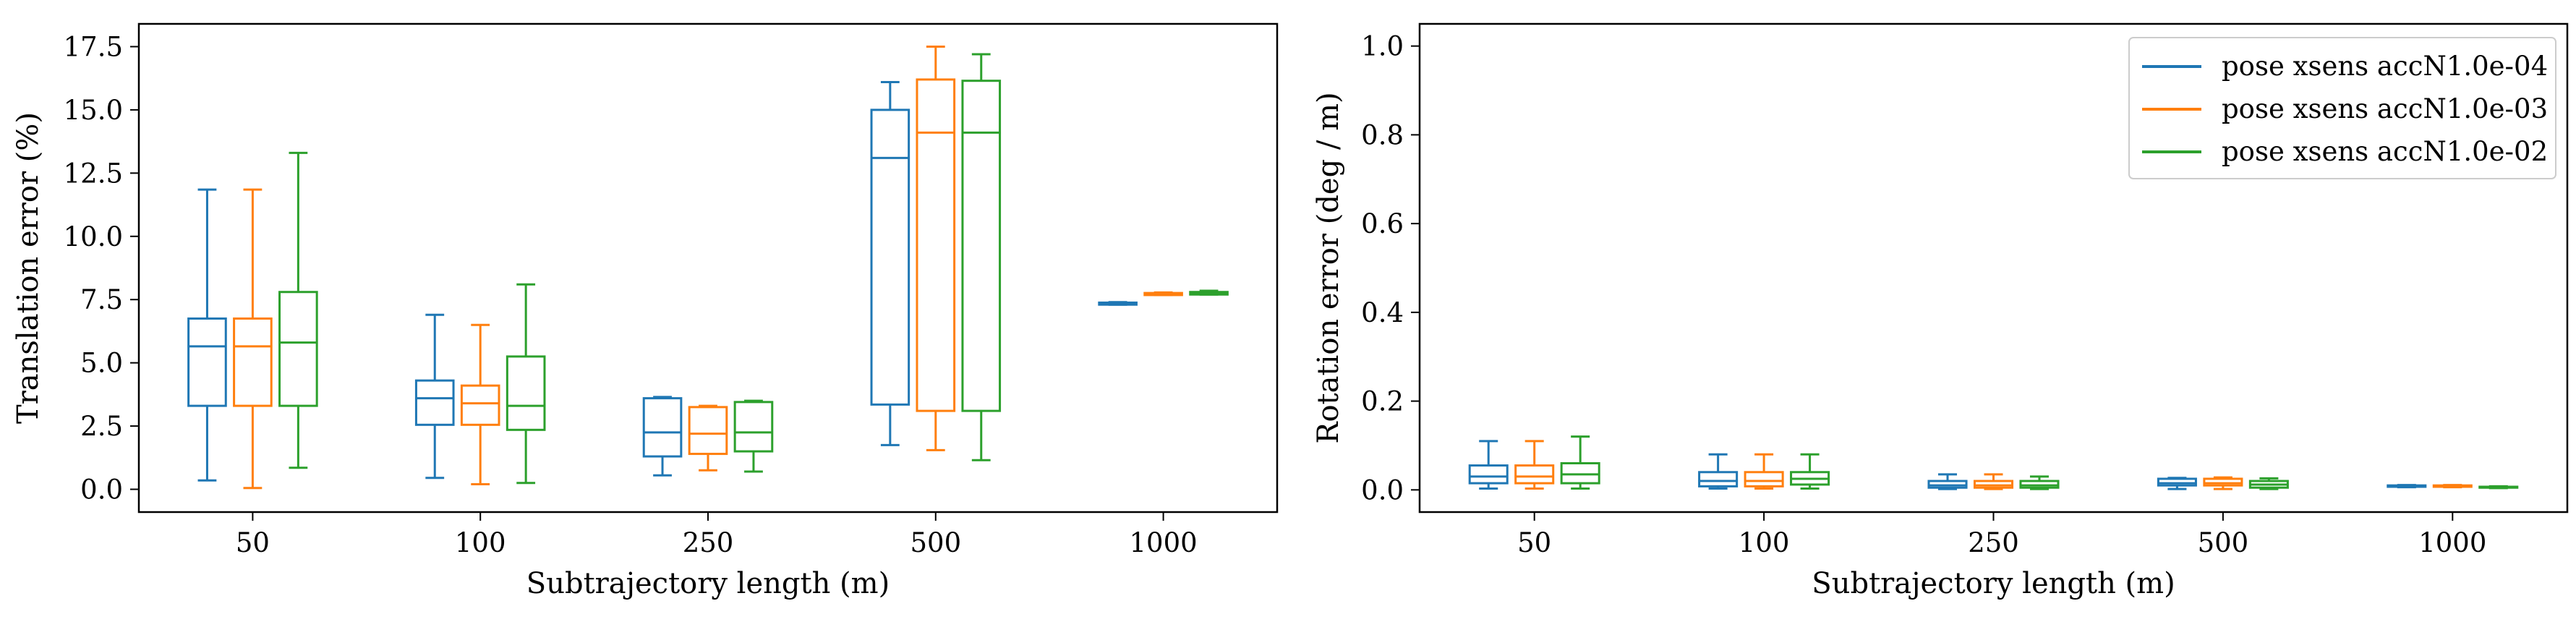 This screenshot has height=622, width=2576. Describe the element at coordinates (29, 268) in the screenshot. I see `y-axis-label: Translation error (%)` at that location.